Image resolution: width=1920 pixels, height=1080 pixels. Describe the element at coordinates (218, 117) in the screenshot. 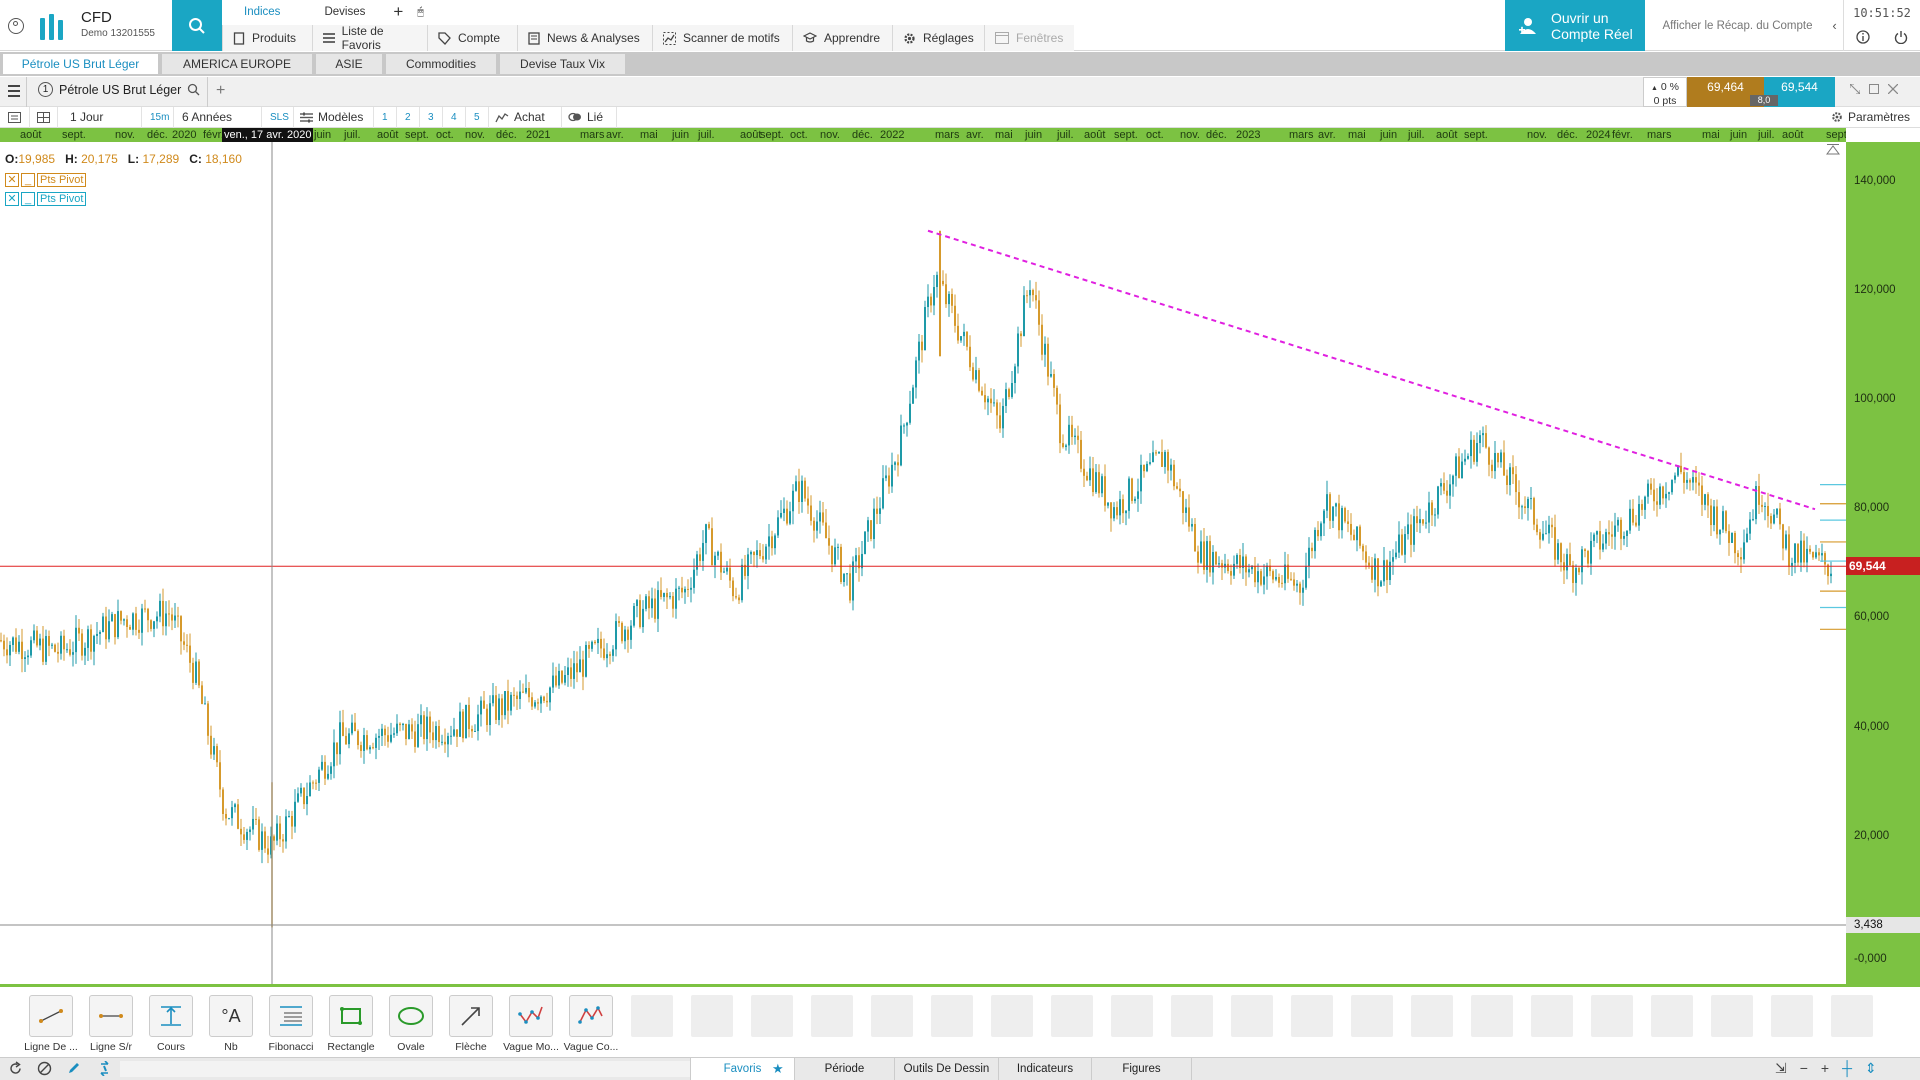

I see `range-select: 6 Années` at that location.